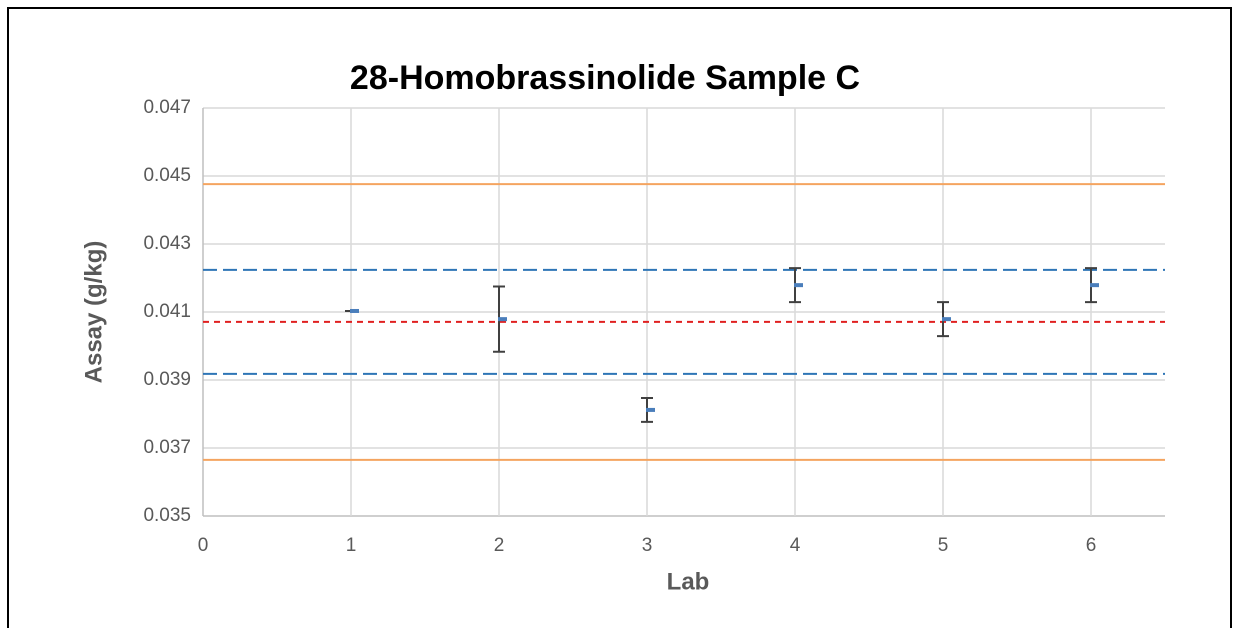  Describe the element at coordinates (167, 243) in the screenshot. I see `y-tick-label: 0.043` at that location.